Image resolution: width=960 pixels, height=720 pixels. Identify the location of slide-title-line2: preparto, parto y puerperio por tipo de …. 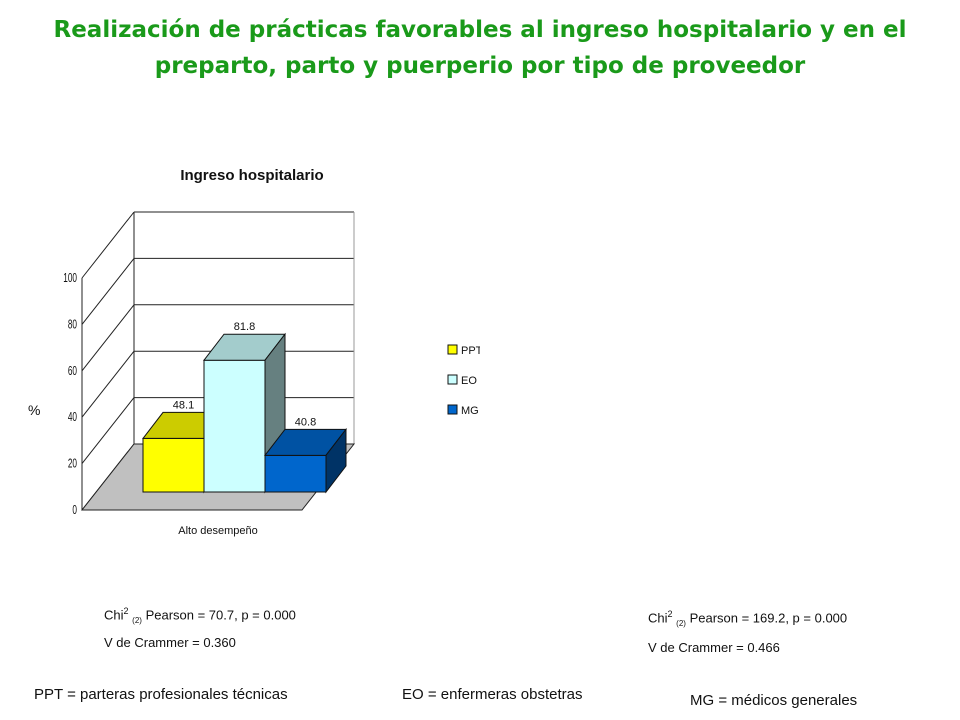
(480, 66).